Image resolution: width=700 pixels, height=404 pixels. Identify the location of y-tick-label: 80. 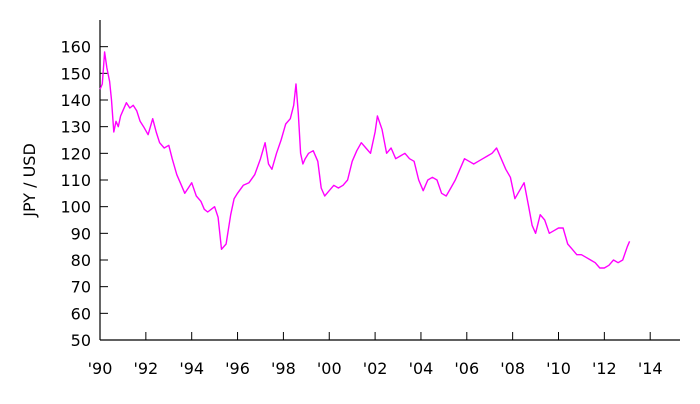
(81, 260).